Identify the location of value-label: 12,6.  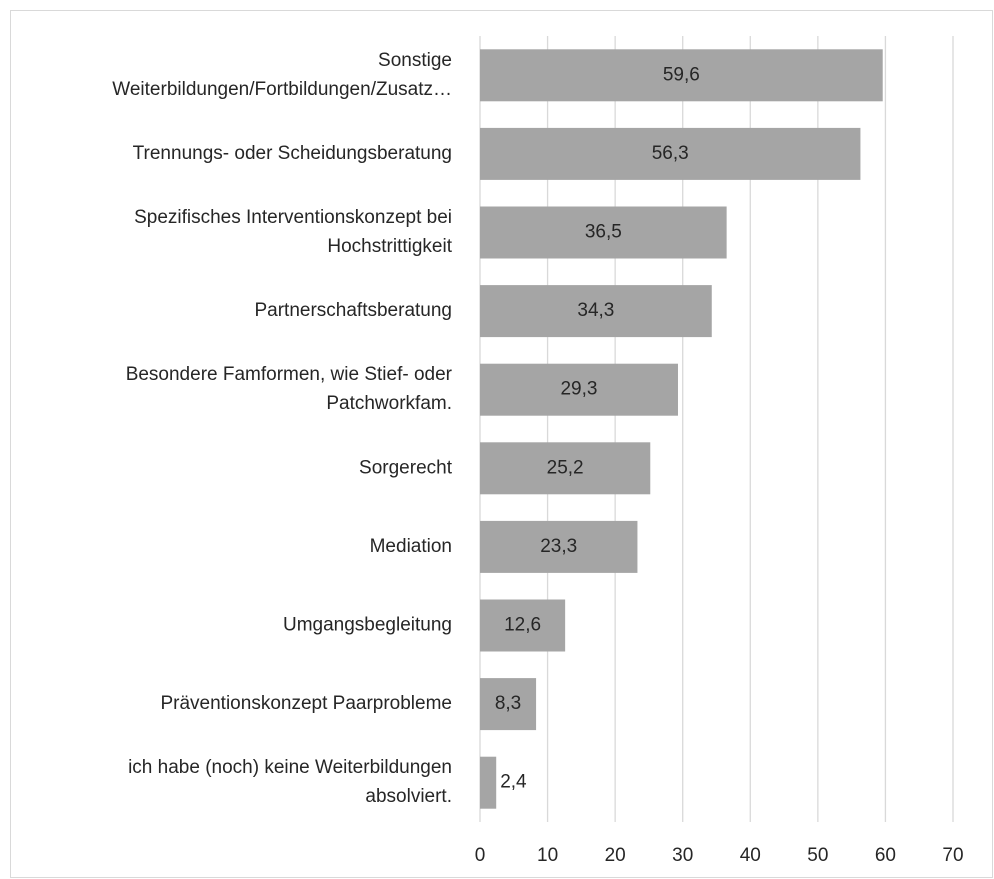
(522, 625).